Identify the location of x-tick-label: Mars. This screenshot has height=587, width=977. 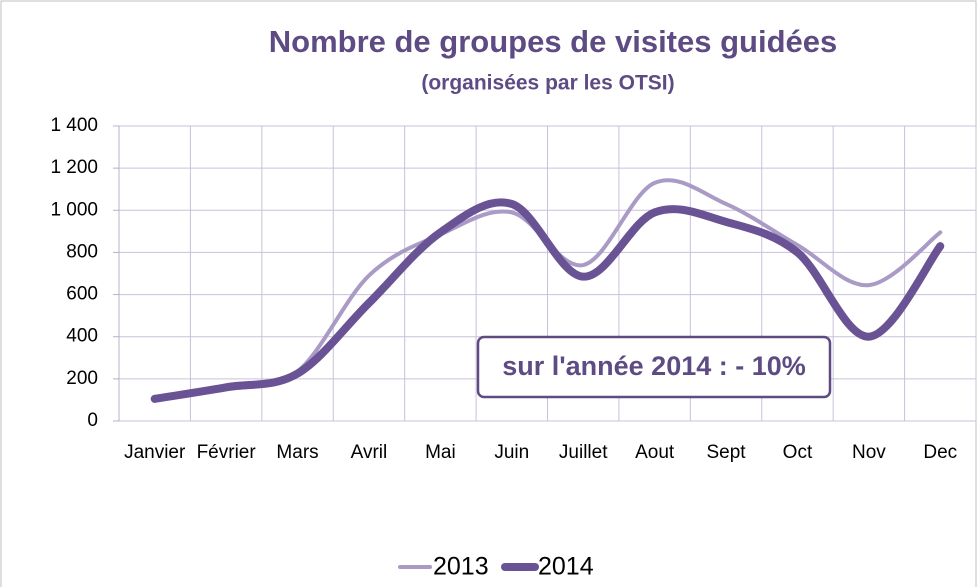
(297, 452).